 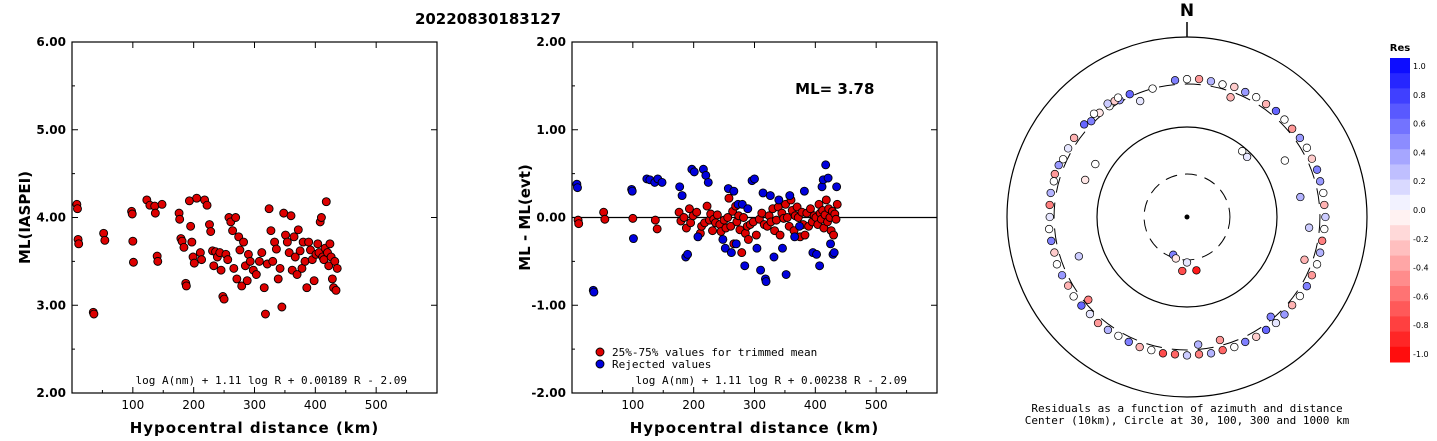 What do you see at coordinates (51, 393) in the screenshot?
I see `y-tick-label: 2.00` at bounding box center [51, 393].